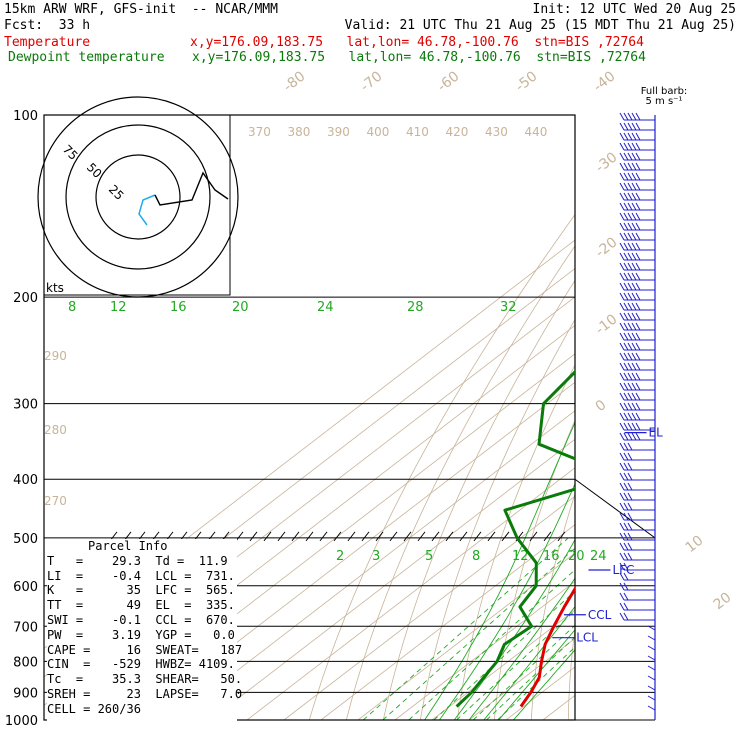 The width and height of the screenshot is (740, 740). What do you see at coordinates (141, 575) in the screenshot?
I see `parcel-info-row: LI = -0.4 LCL = 731.` at bounding box center [141, 575].